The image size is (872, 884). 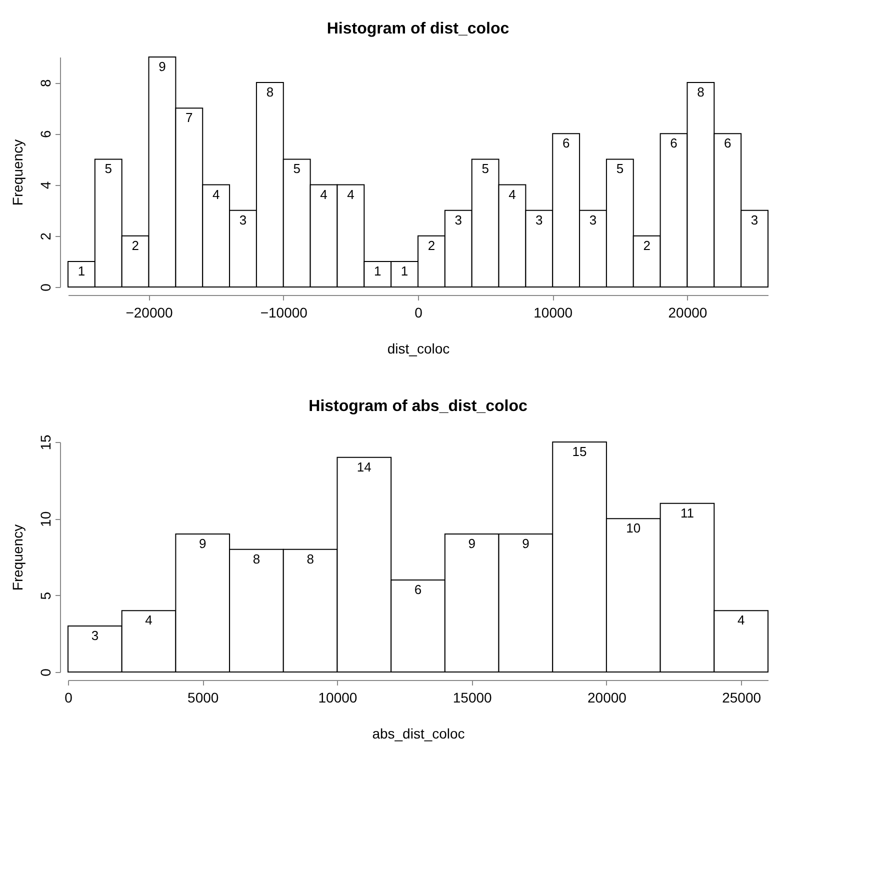 What do you see at coordinates (418, 29) in the screenshot?
I see `chart-title: Histogram of dist_coloc` at bounding box center [418, 29].